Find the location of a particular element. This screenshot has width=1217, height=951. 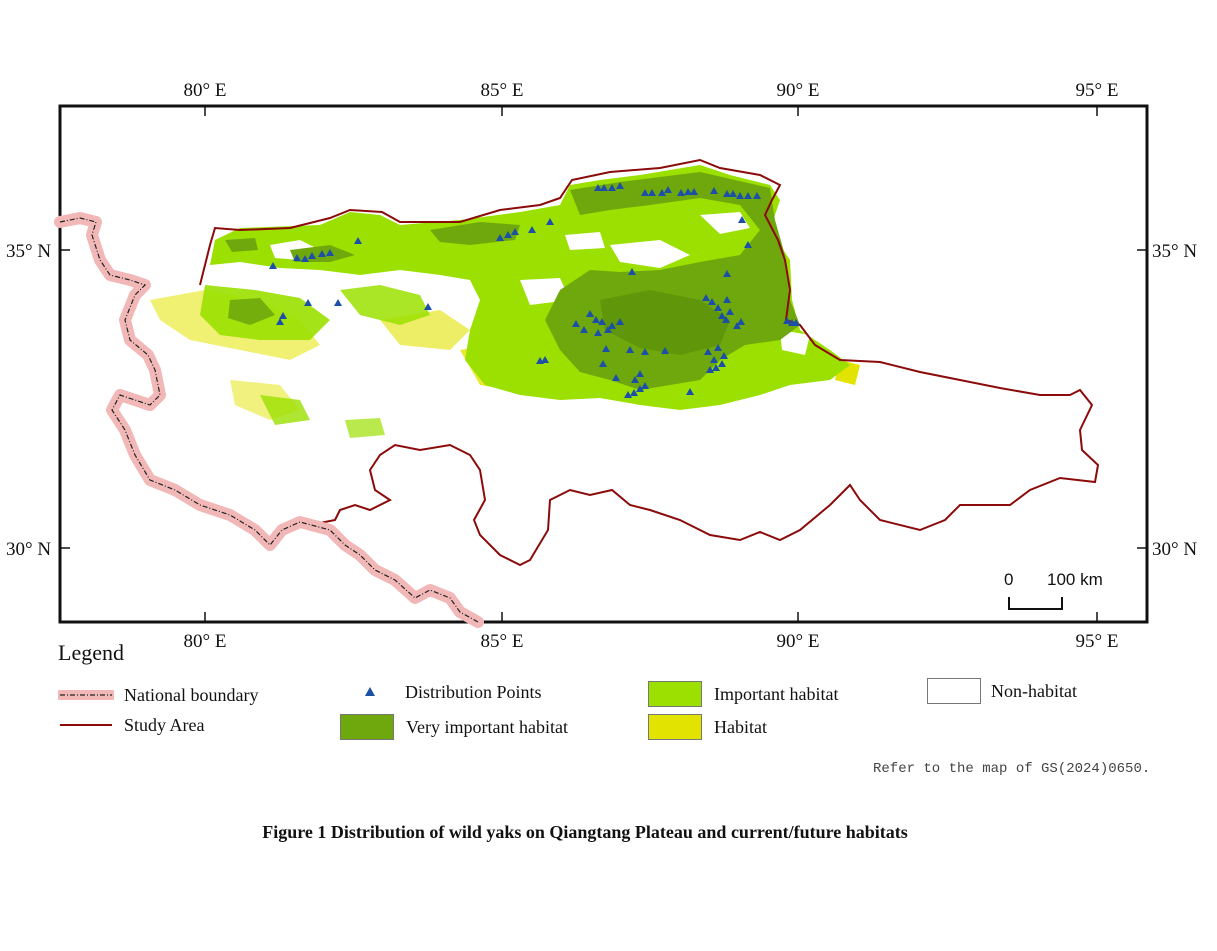

national-boundary-swatch is located at coordinates (86, 695).